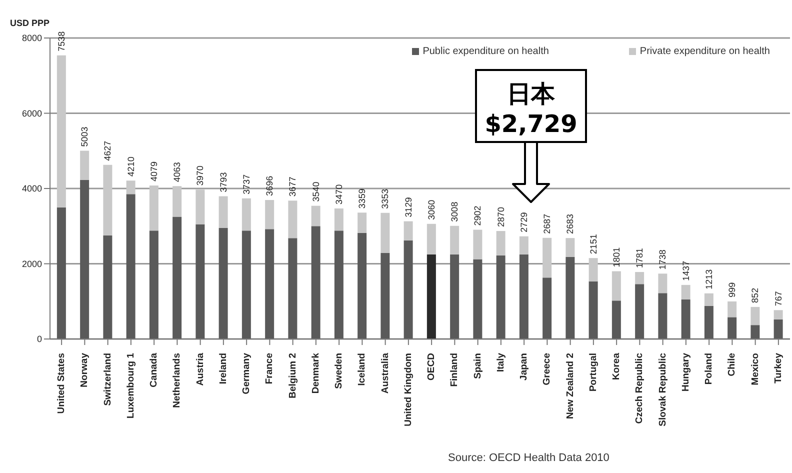  Describe the element at coordinates (293, 186) in the screenshot. I see `total-label: 3677` at that location.